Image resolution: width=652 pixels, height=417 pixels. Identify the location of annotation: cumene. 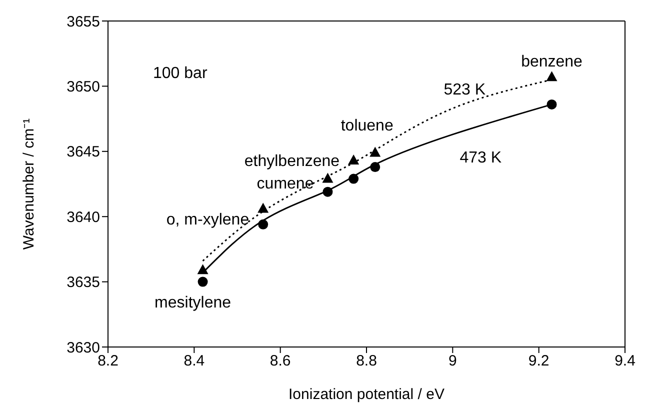
(285, 183).